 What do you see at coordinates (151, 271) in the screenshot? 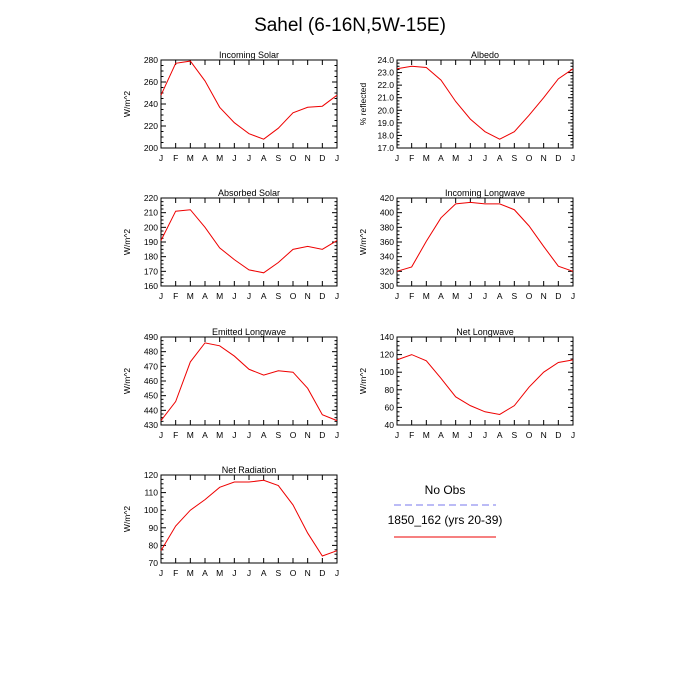
I see `y-tick-label: 170` at bounding box center [151, 271].